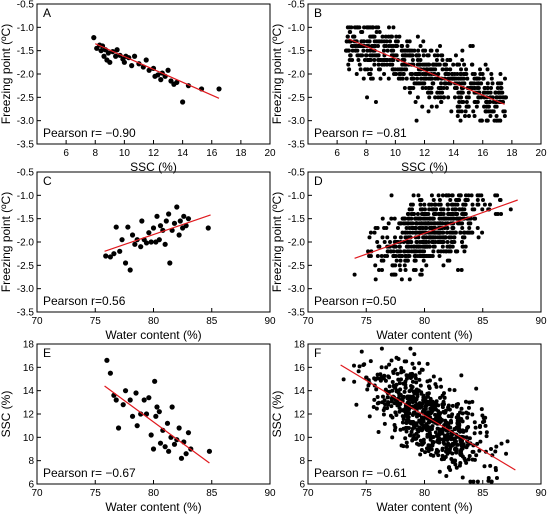 The width and height of the screenshot is (550, 517). I want to click on x-tick-label: 70, so click(37, 321).